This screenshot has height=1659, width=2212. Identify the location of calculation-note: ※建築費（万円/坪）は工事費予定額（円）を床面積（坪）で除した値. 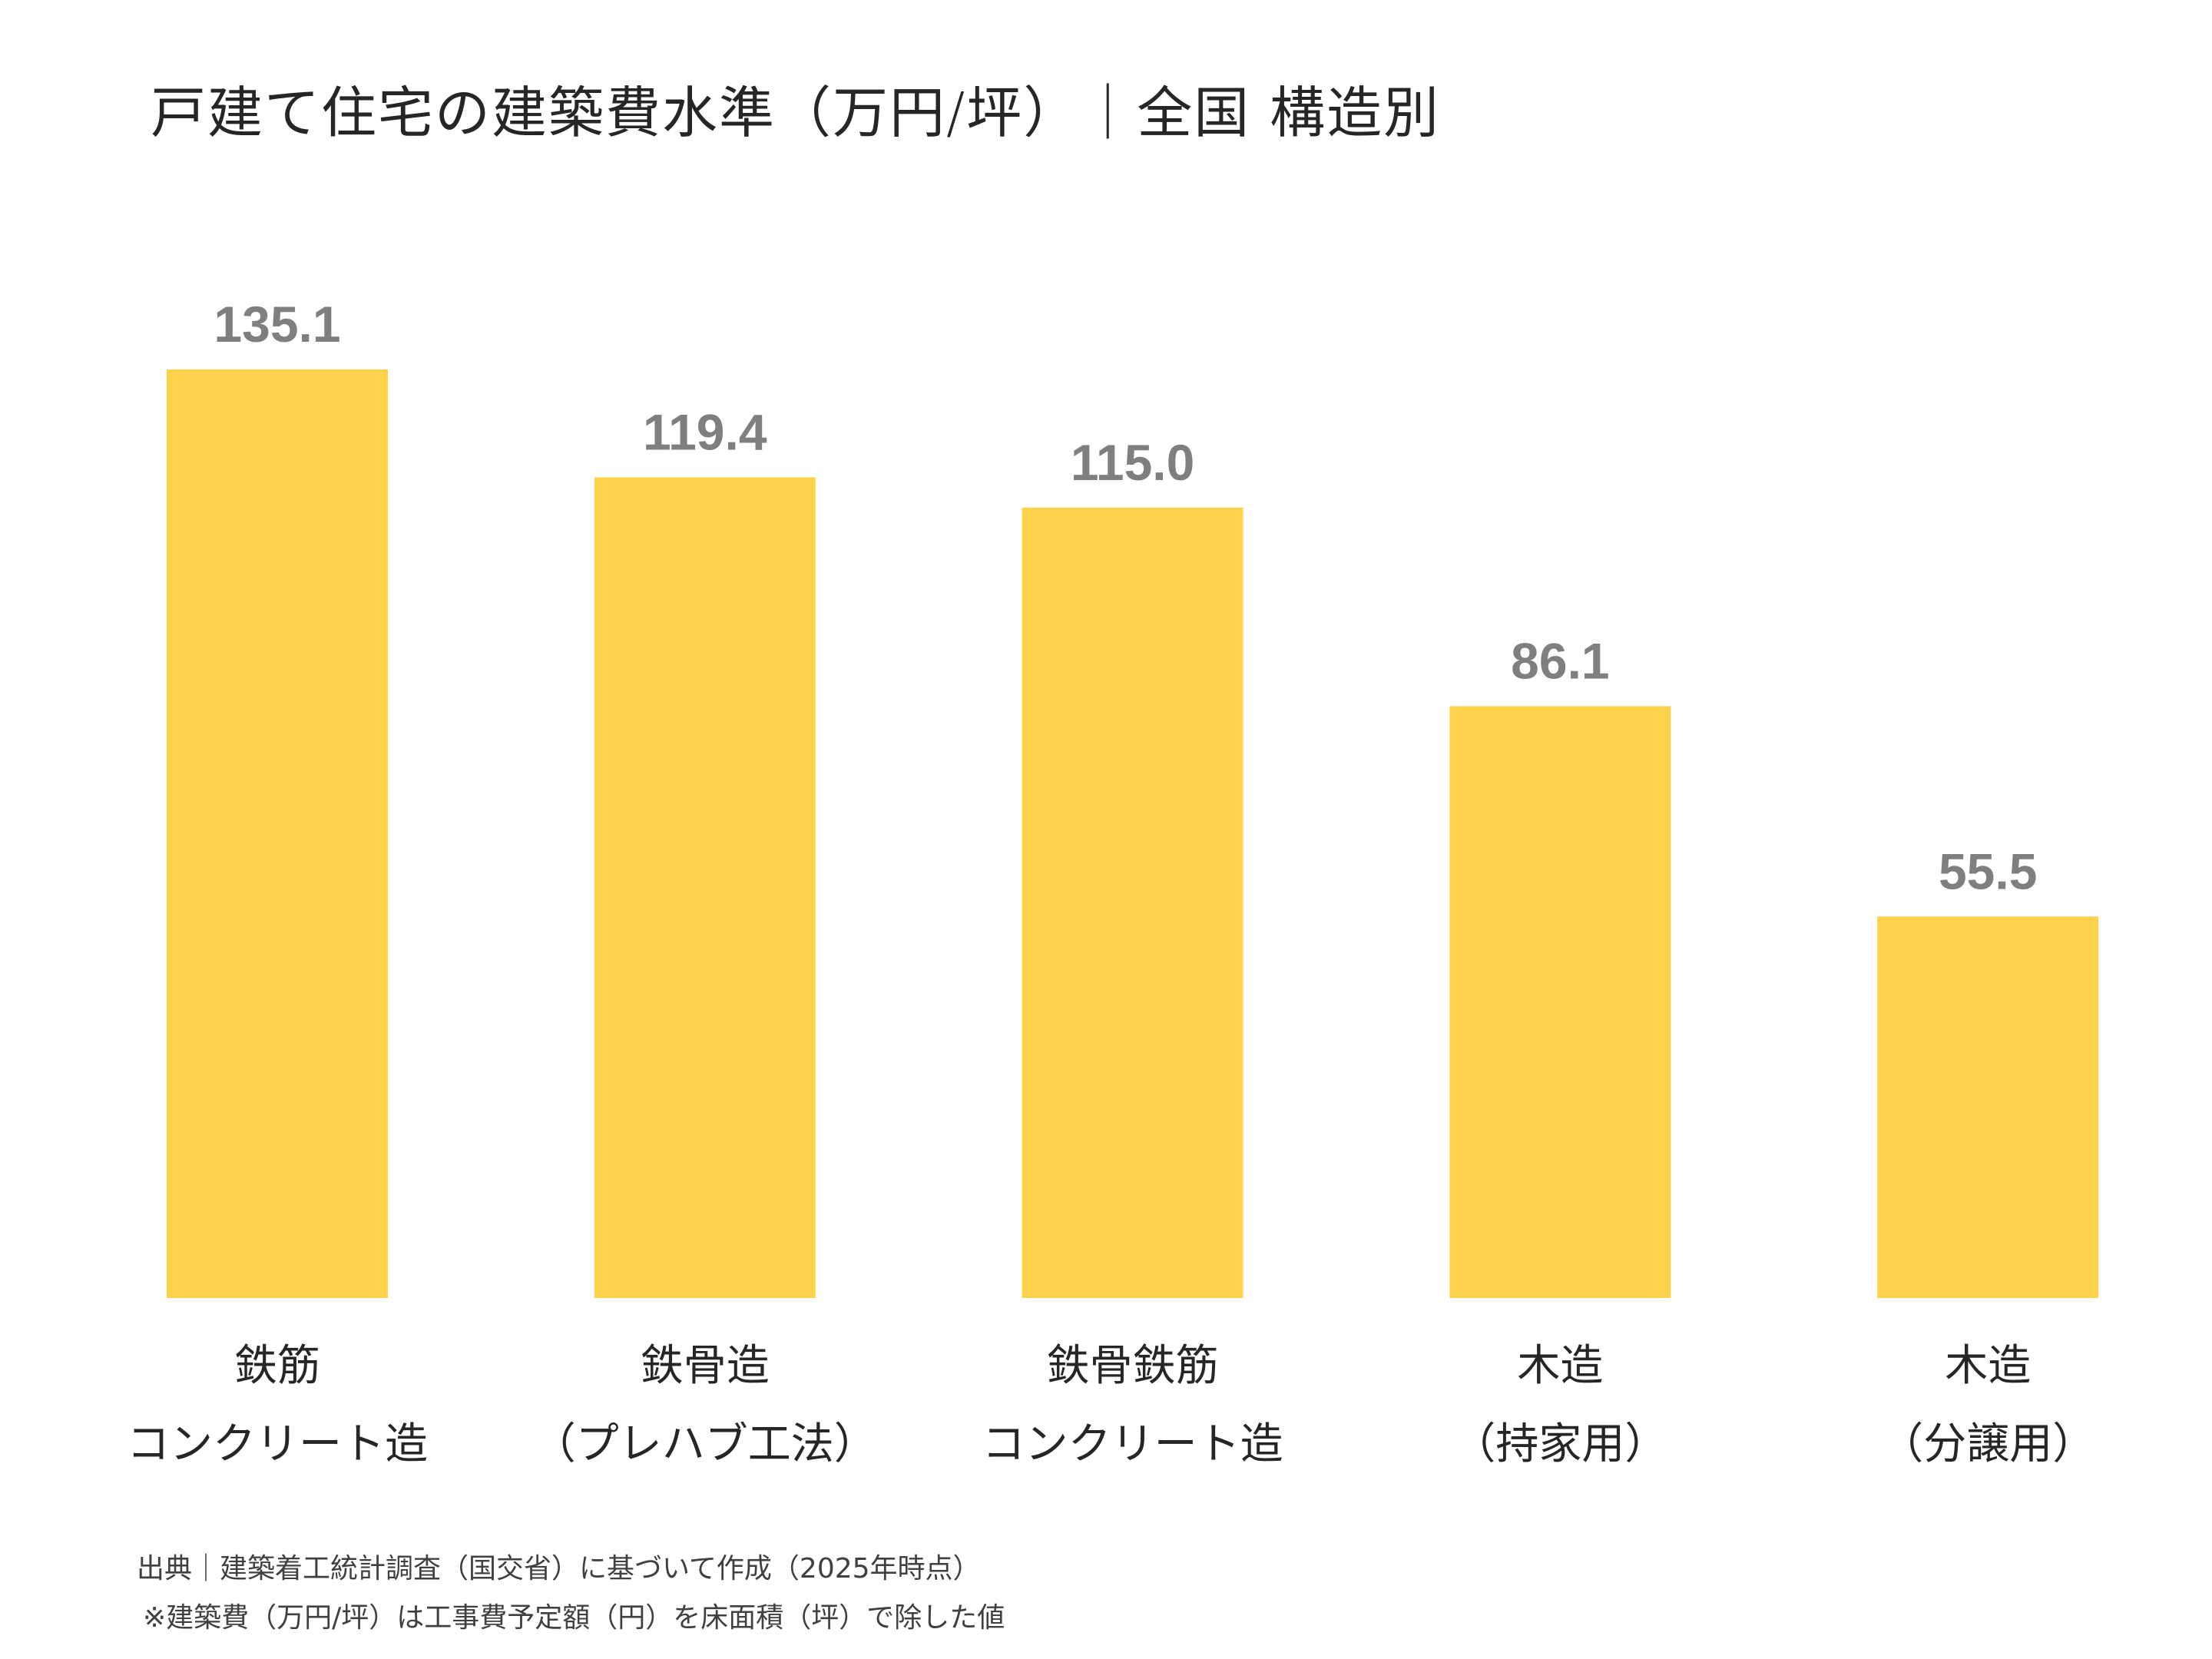
(574, 1618).